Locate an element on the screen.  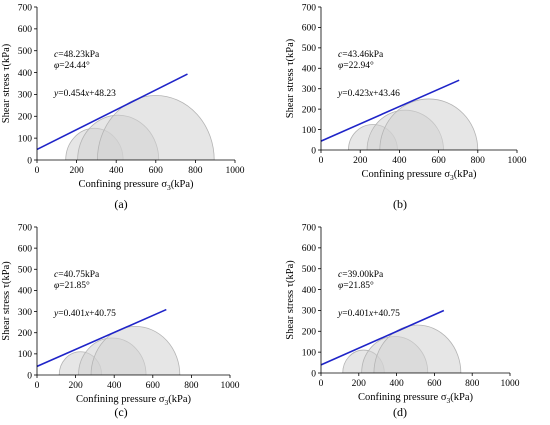
cohesion-annotation: c=48.23kPa is located at coordinates (77, 55).